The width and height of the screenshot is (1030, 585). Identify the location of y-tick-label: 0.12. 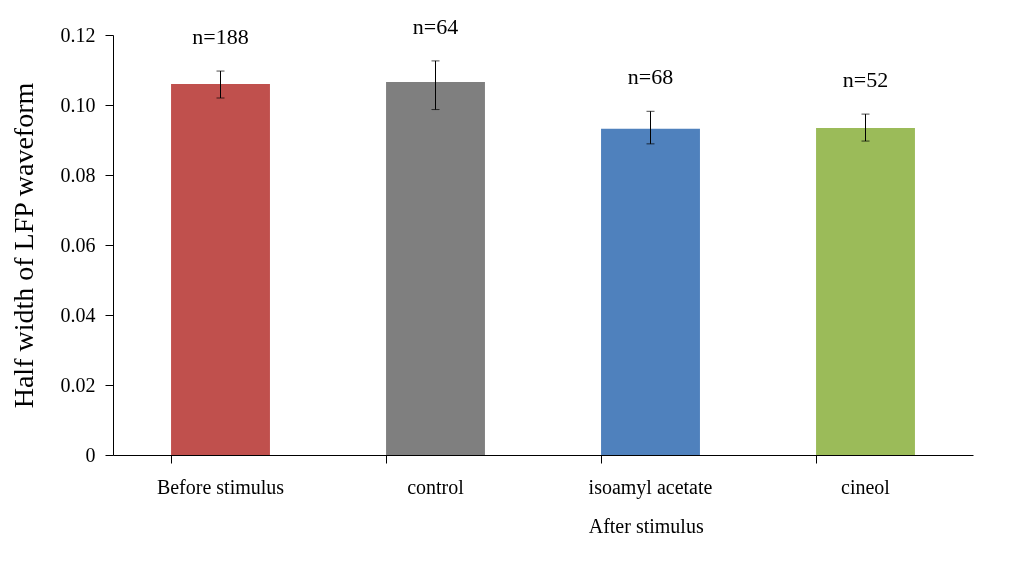
(78, 34).